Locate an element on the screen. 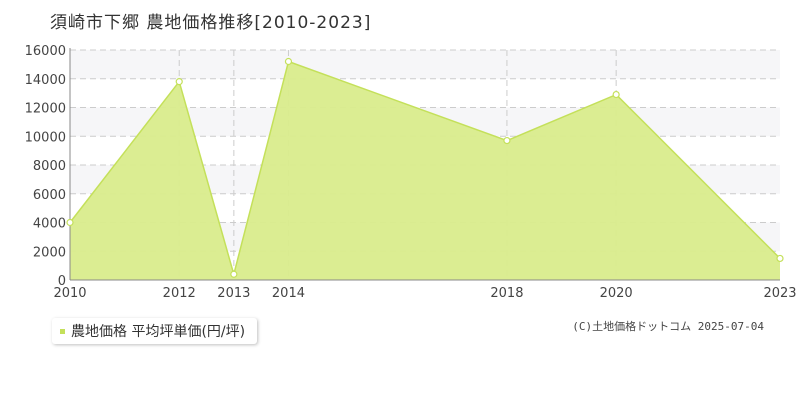  legend: 農地価格 平均坪単価(円/坪) is located at coordinates (155, 331).